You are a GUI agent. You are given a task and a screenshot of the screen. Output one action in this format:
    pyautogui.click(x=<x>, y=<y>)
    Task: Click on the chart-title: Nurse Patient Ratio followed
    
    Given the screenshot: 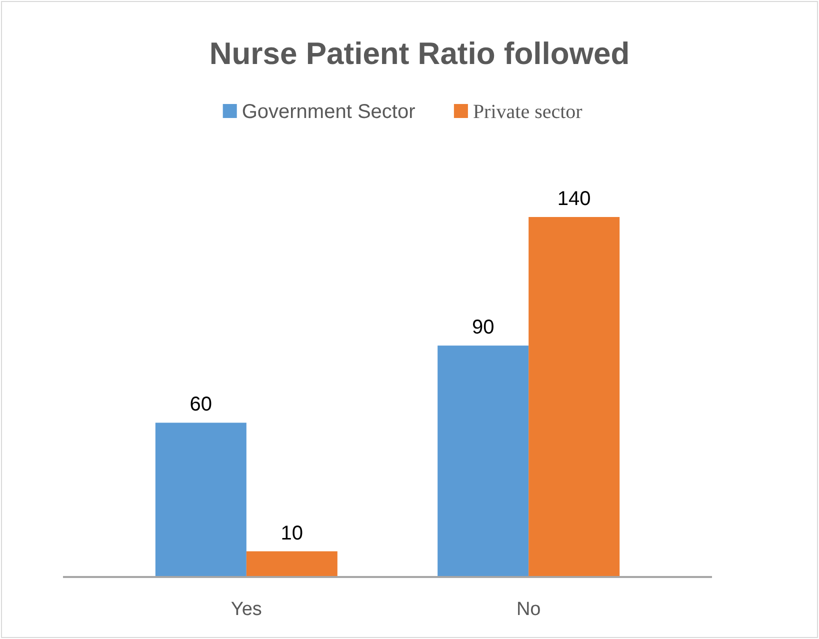 What is the action you would take?
    pyautogui.click(x=419, y=53)
    